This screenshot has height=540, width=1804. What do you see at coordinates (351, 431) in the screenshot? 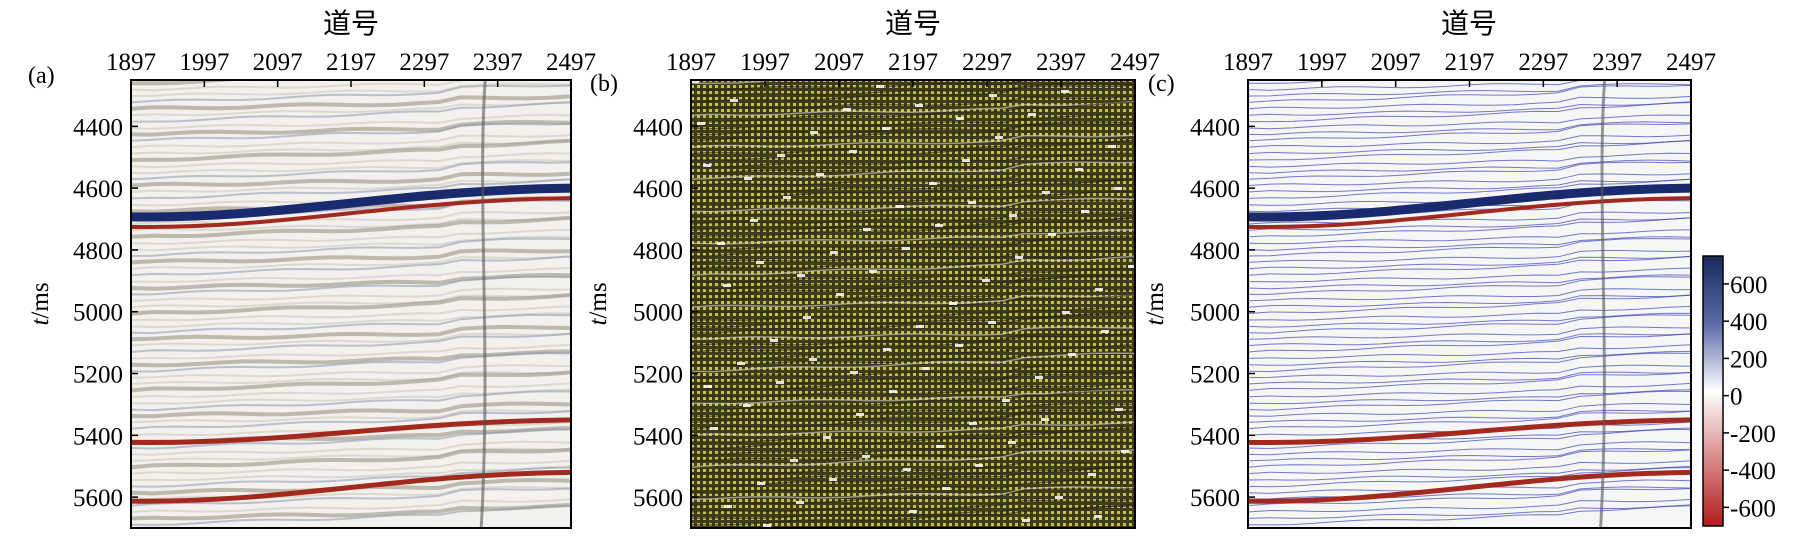
I see `horizon-event` at bounding box center [351, 431].